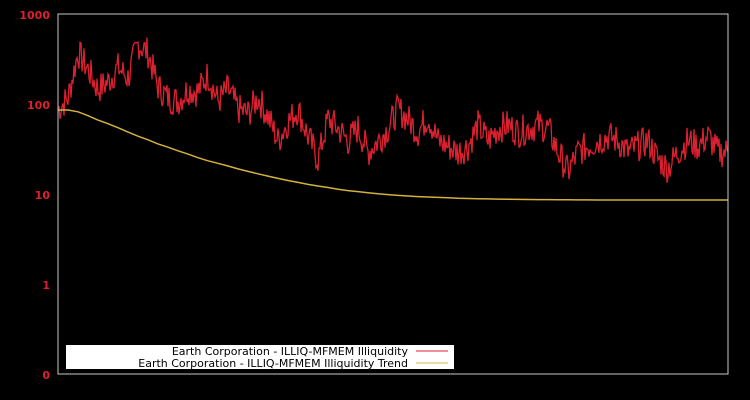 The height and width of the screenshot is (400, 750). What do you see at coordinates (43, 195) in the screenshot?
I see `y-tick-10: 10` at bounding box center [43, 195].